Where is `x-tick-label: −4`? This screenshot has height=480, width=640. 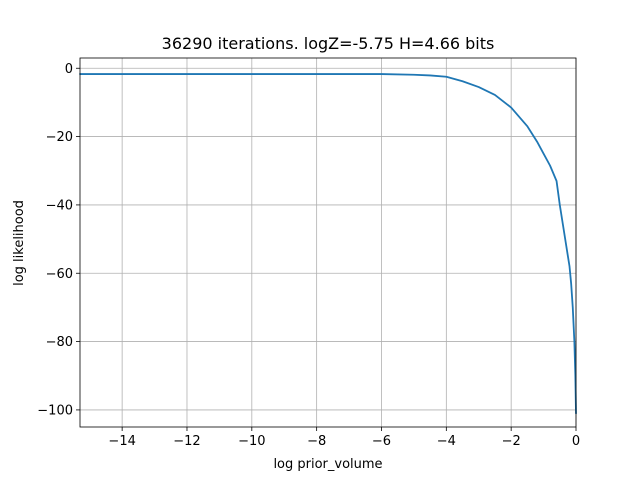 x-tick-label: −4 is located at coordinates (446, 441).